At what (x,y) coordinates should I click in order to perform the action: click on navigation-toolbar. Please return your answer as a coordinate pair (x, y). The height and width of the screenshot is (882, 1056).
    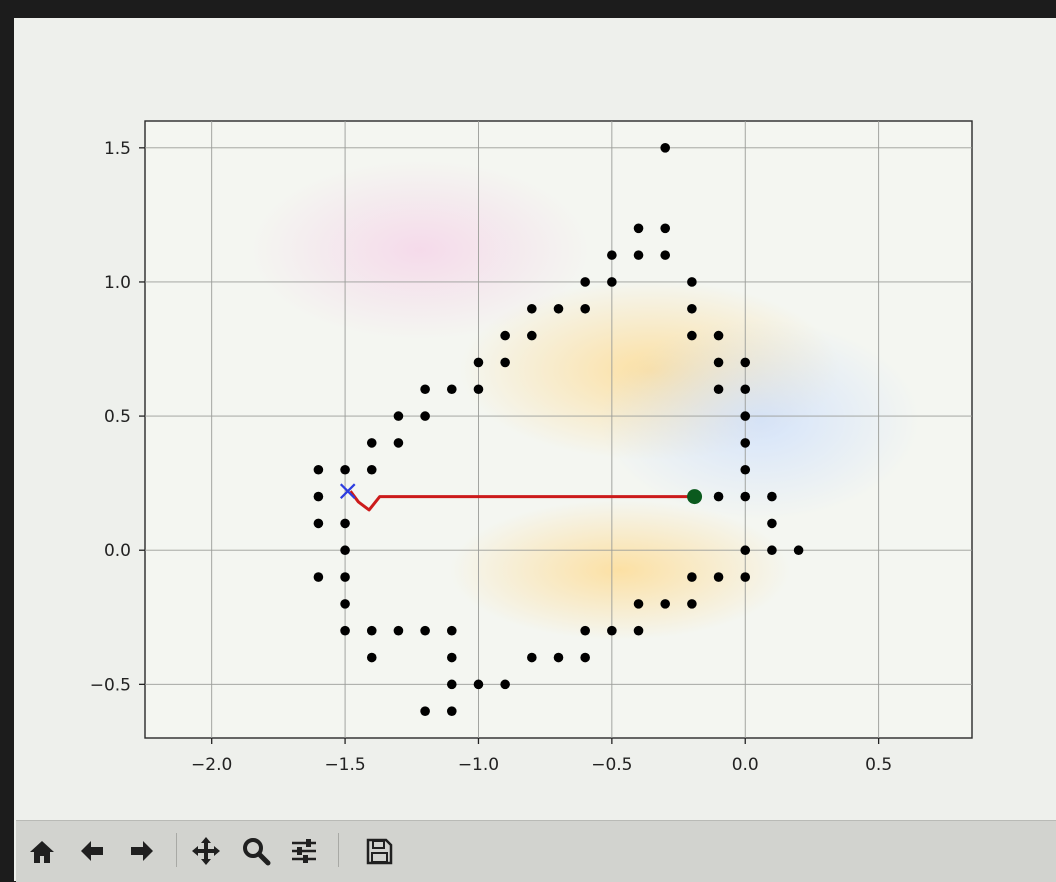
    Looking at the image, I should click on (536, 851).